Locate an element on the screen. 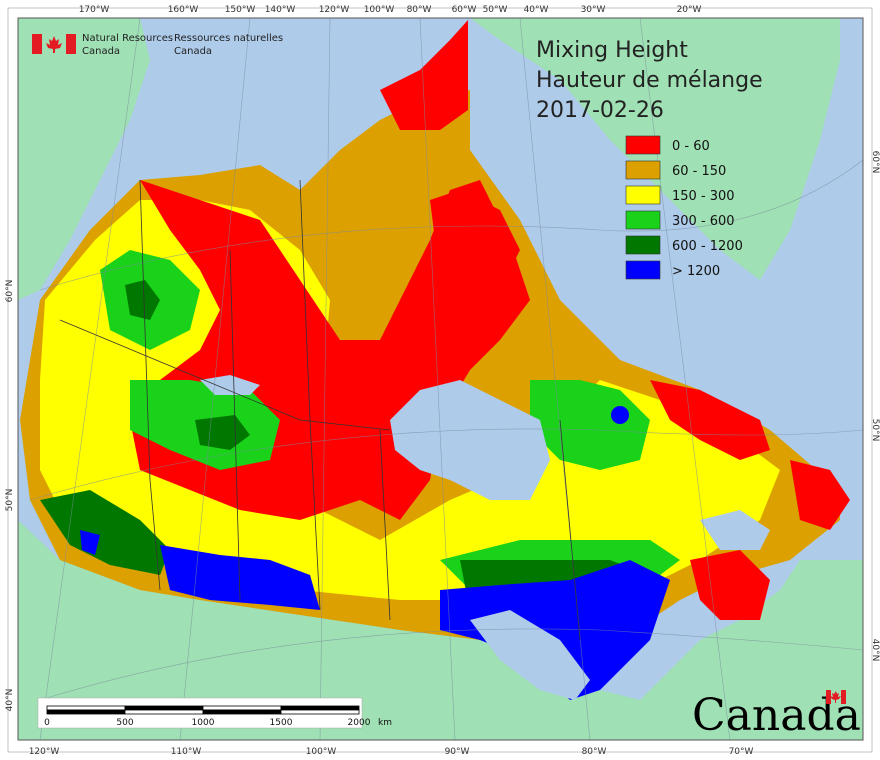  flag-left-bar is located at coordinates (37, 44).